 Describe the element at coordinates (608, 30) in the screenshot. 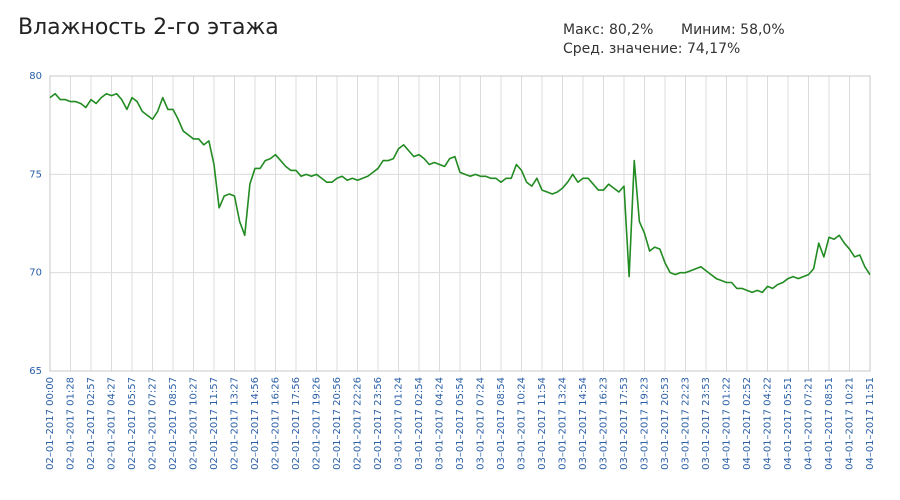

I see `stat-max: Макс: 80,2%` at that location.